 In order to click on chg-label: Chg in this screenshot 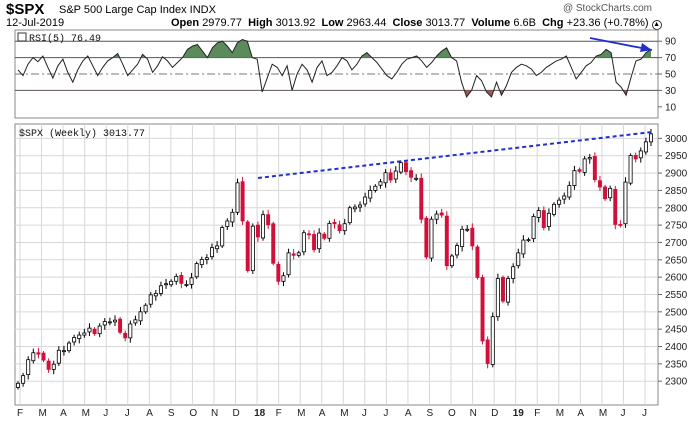, I will do `click(553, 23)`.